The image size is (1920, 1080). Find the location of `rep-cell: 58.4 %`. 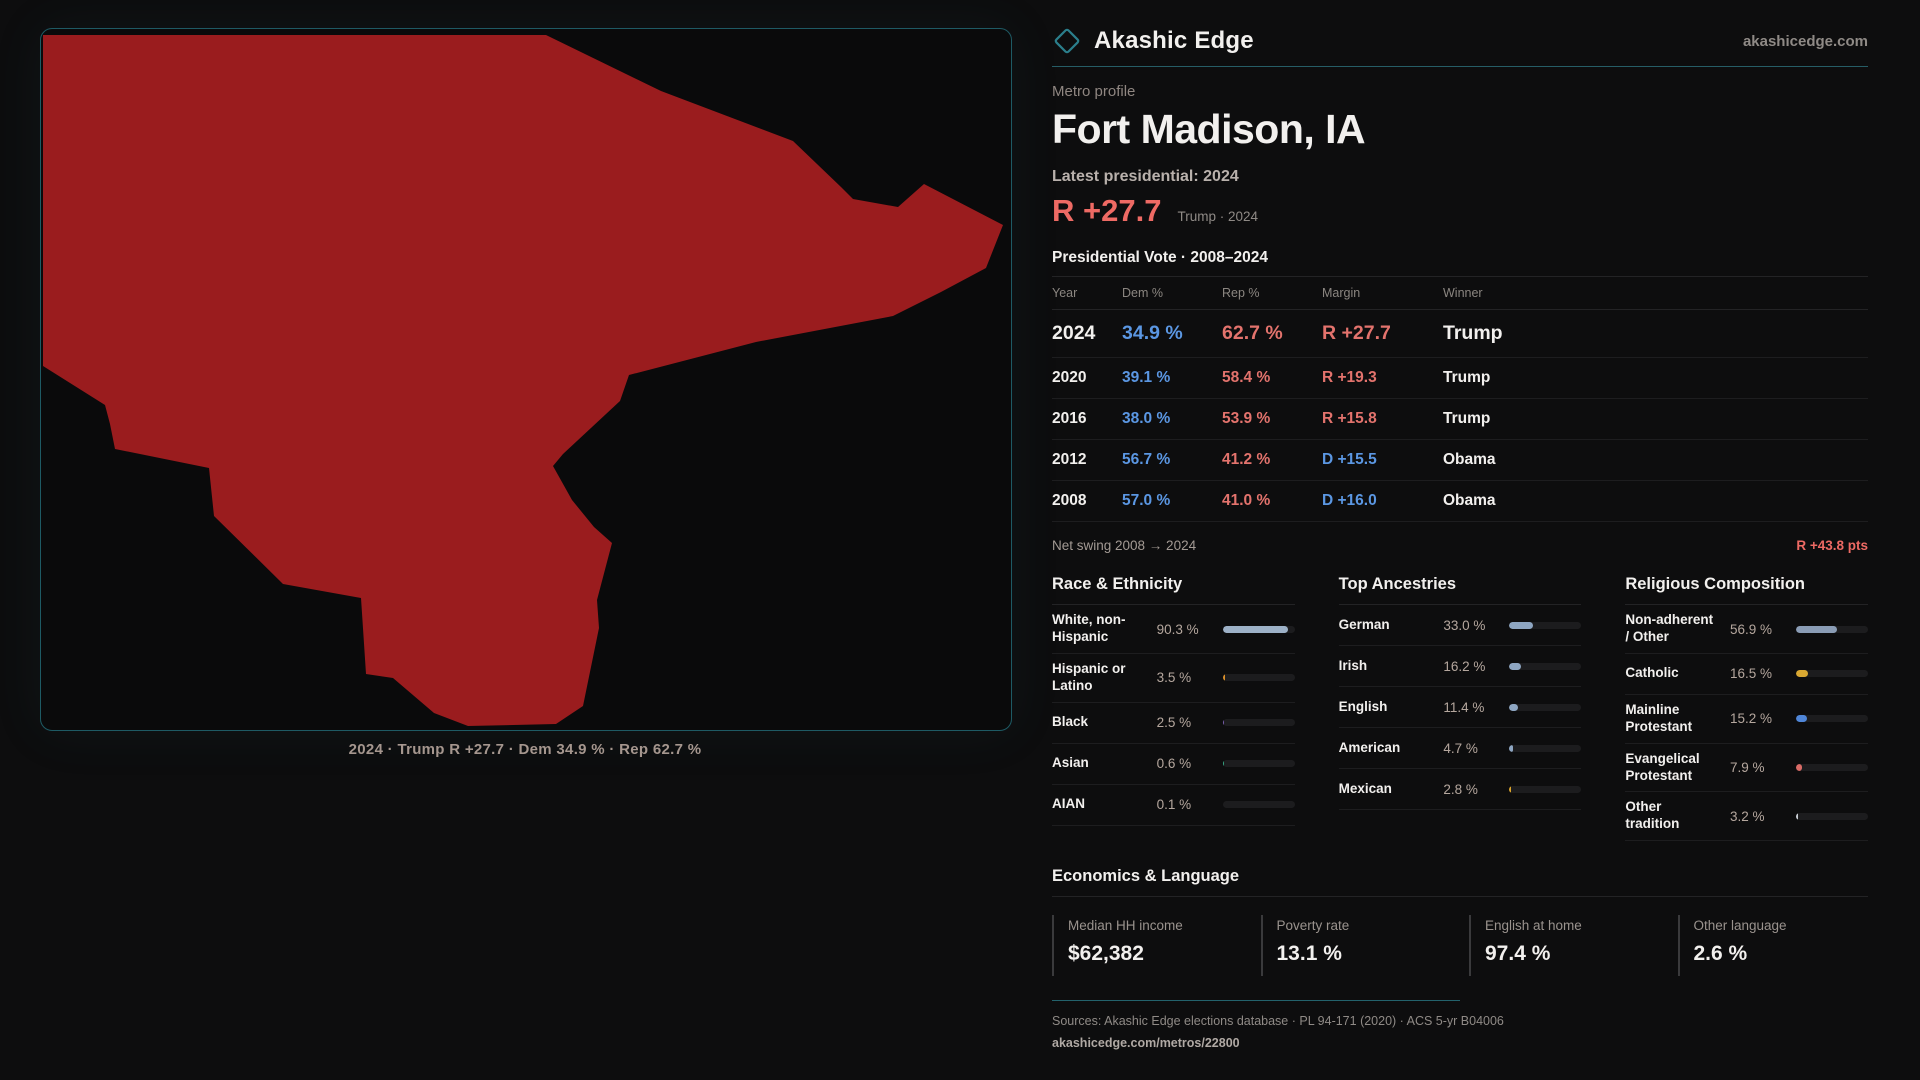

rep-cell: 58.4 % is located at coordinates (1246, 378).